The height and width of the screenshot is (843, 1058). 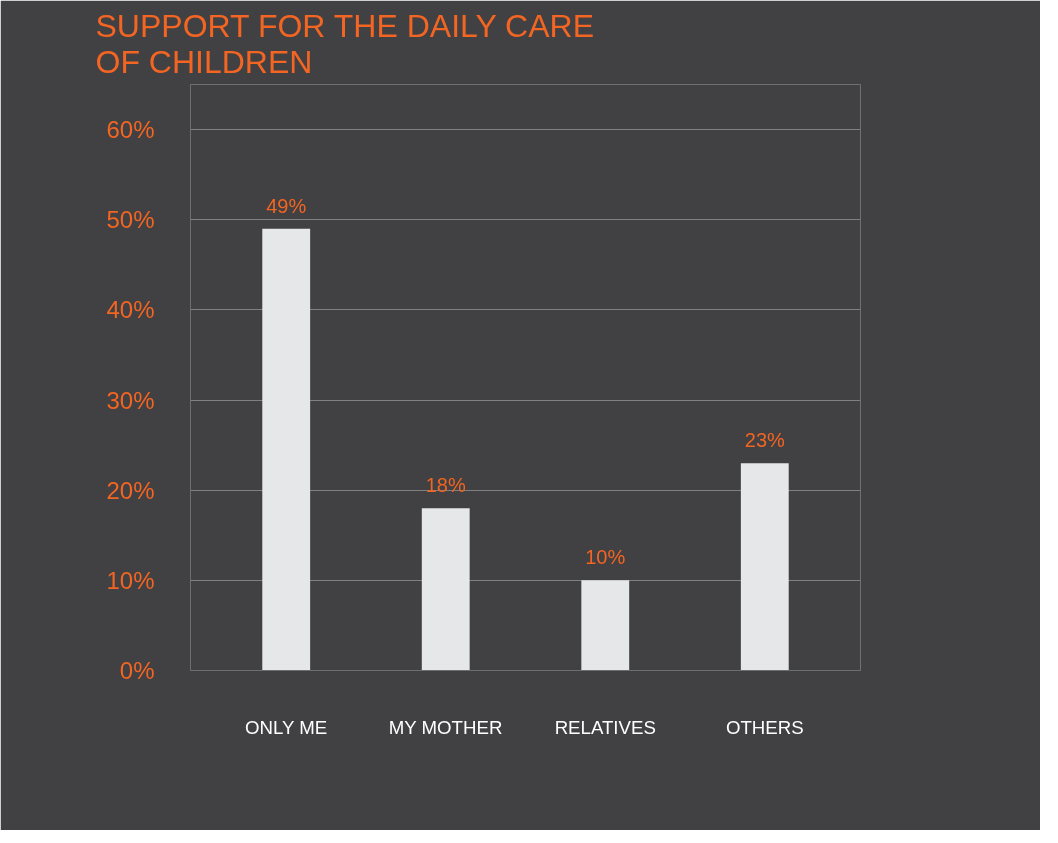 I want to click on x-tick-label: RELATIVES, so click(x=605, y=727).